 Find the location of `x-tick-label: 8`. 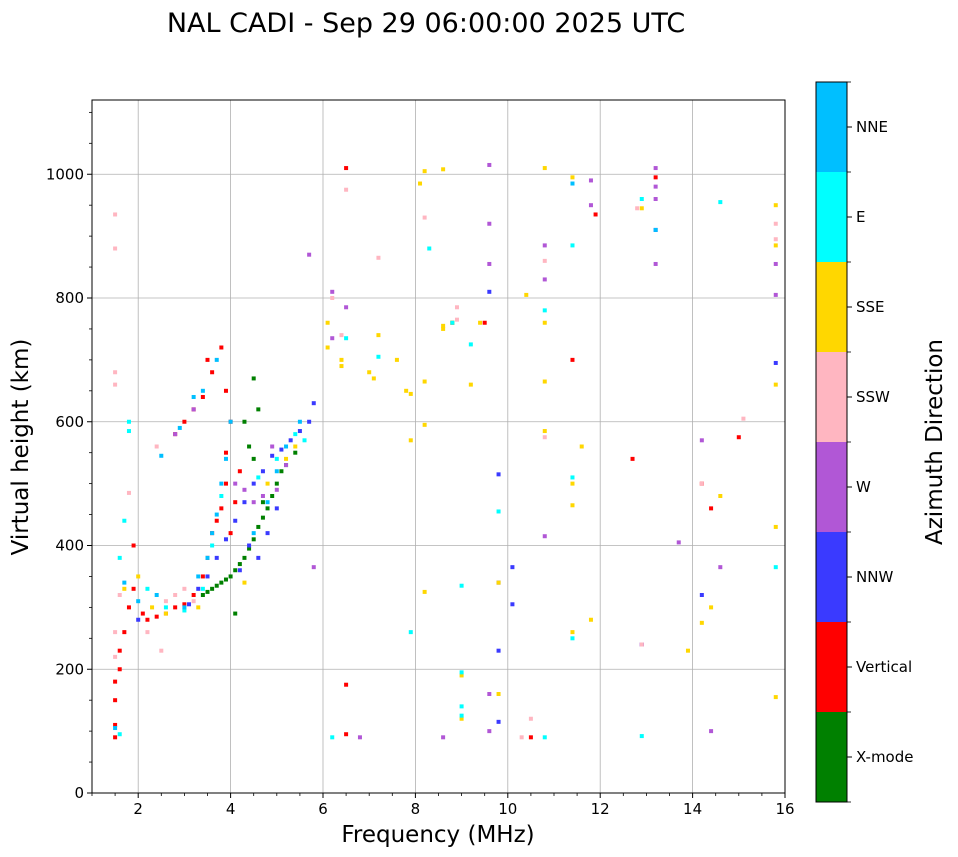

x-tick-label: 8 is located at coordinates (416, 809).